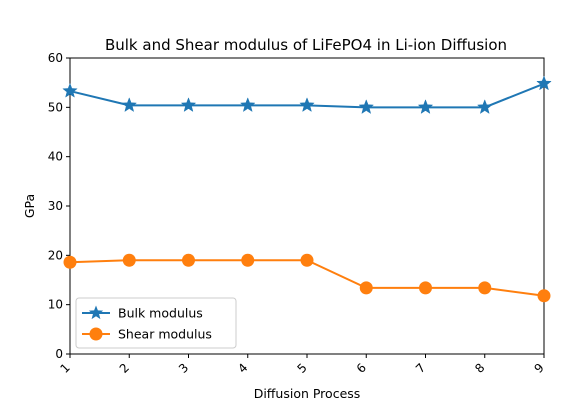 This screenshot has height=410, width=576. What do you see at coordinates (55, 107) in the screenshot?
I see `y-tick-label: 50` at bounding box center [55, 107].